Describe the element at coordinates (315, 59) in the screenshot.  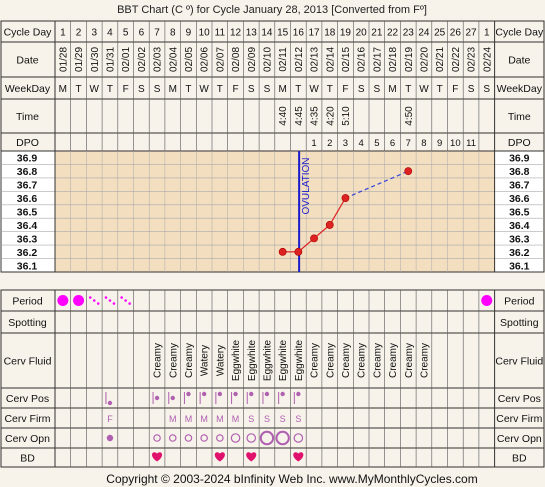
I see `date-cell: 02/13` at that location.